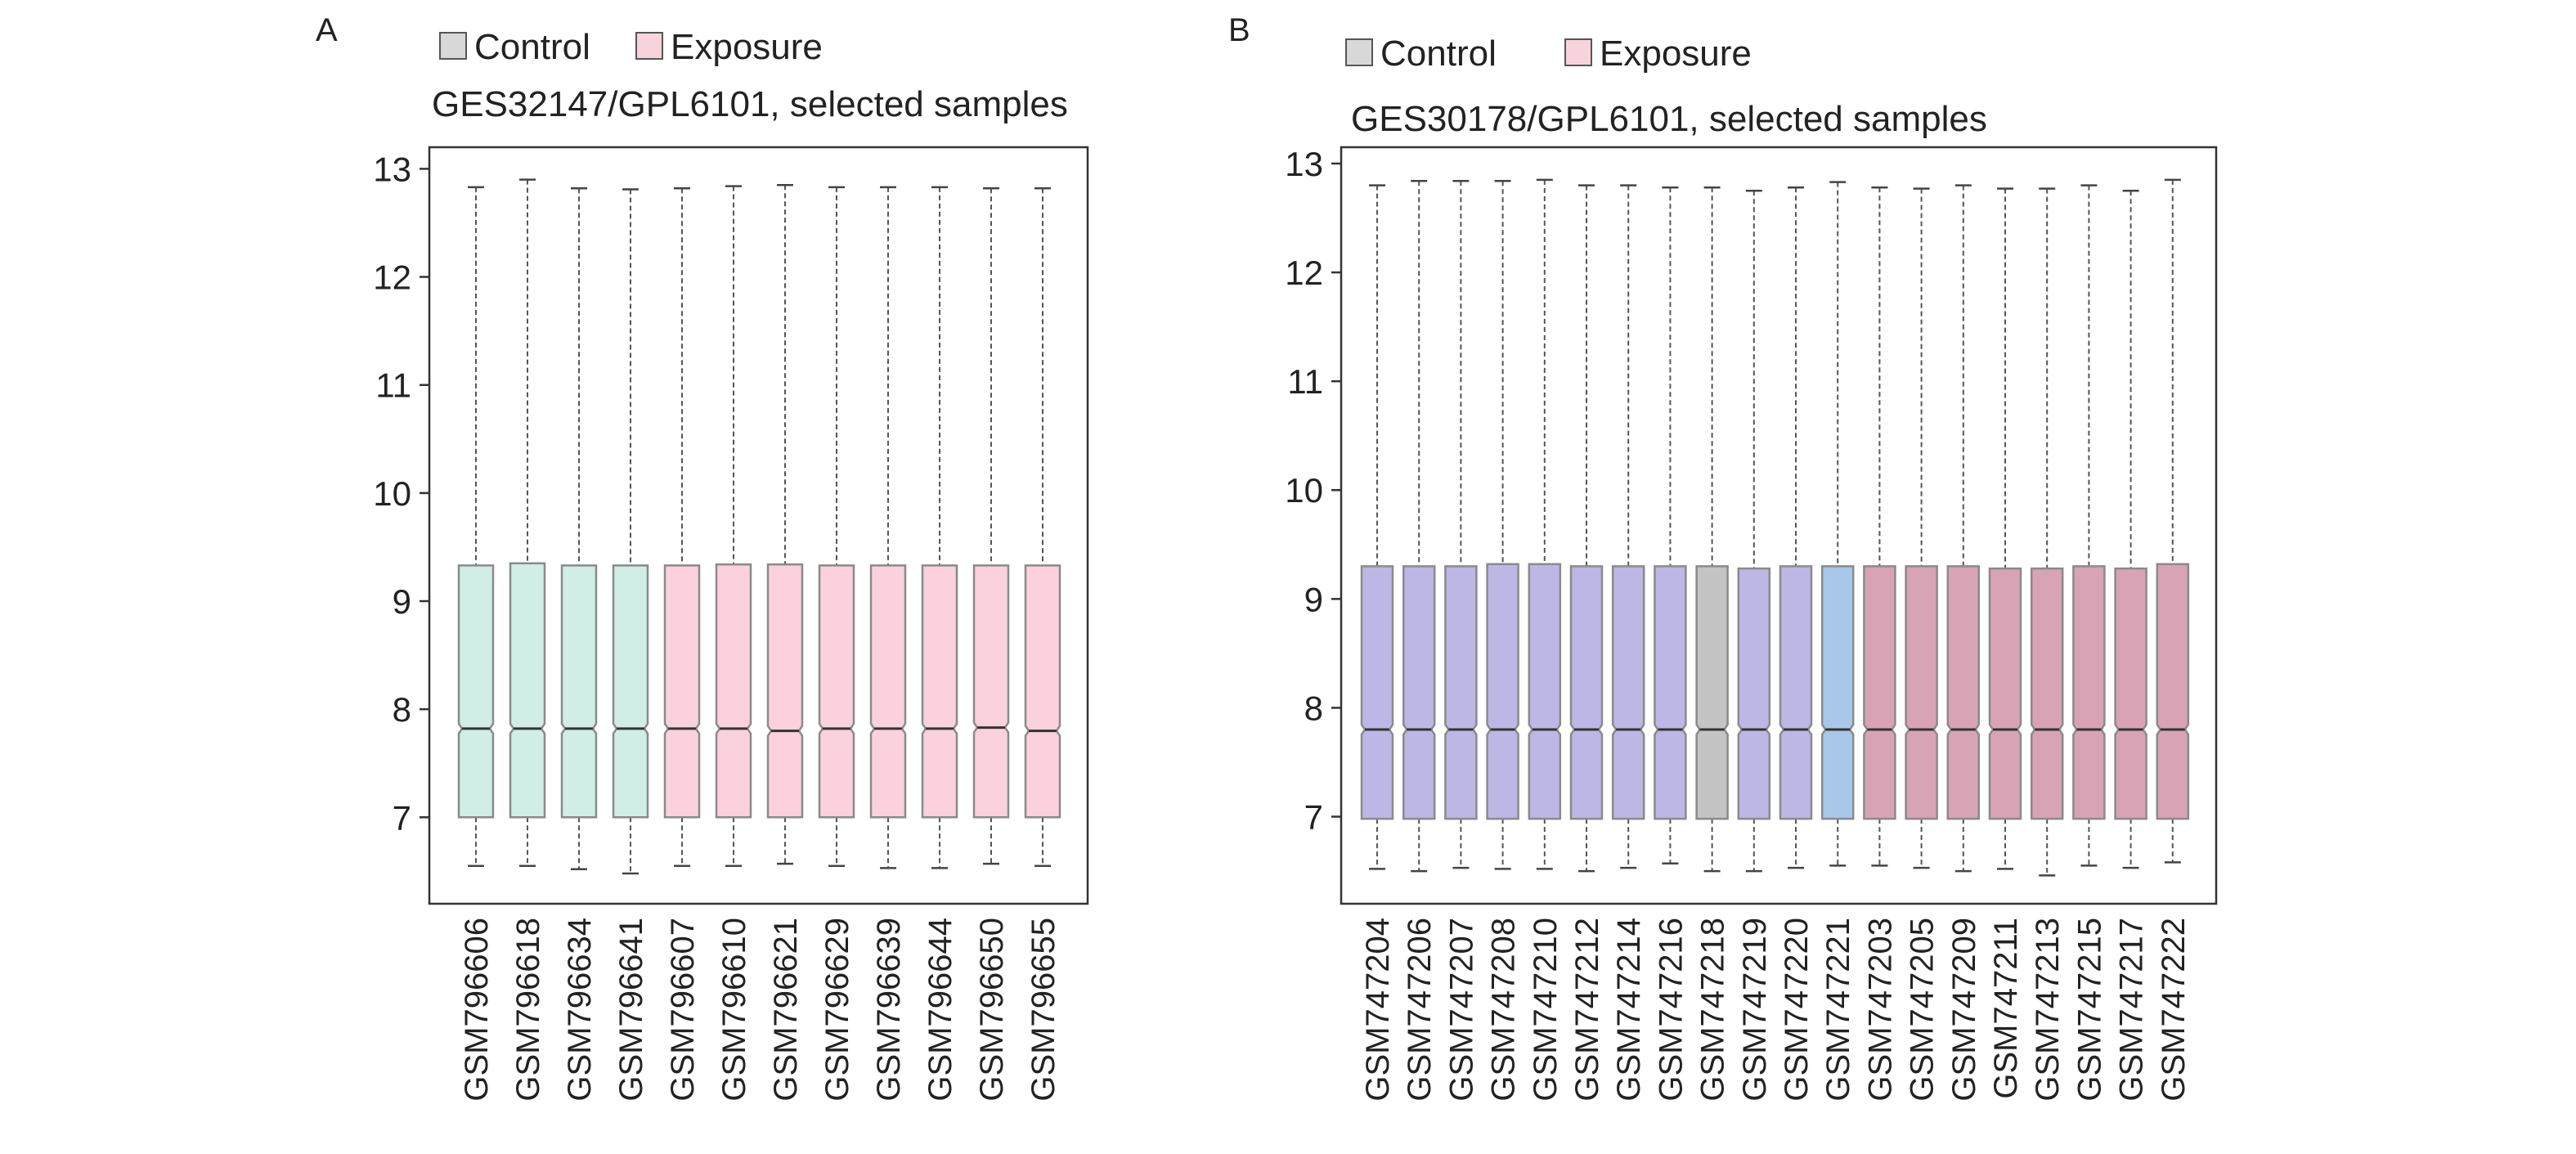 This screenshot has width=2576, height=1154. What do you see at coordinates (1549, 54) in the screenshot?
I see `legend-b: Control Exposure` at bounding box center [1549, 54].